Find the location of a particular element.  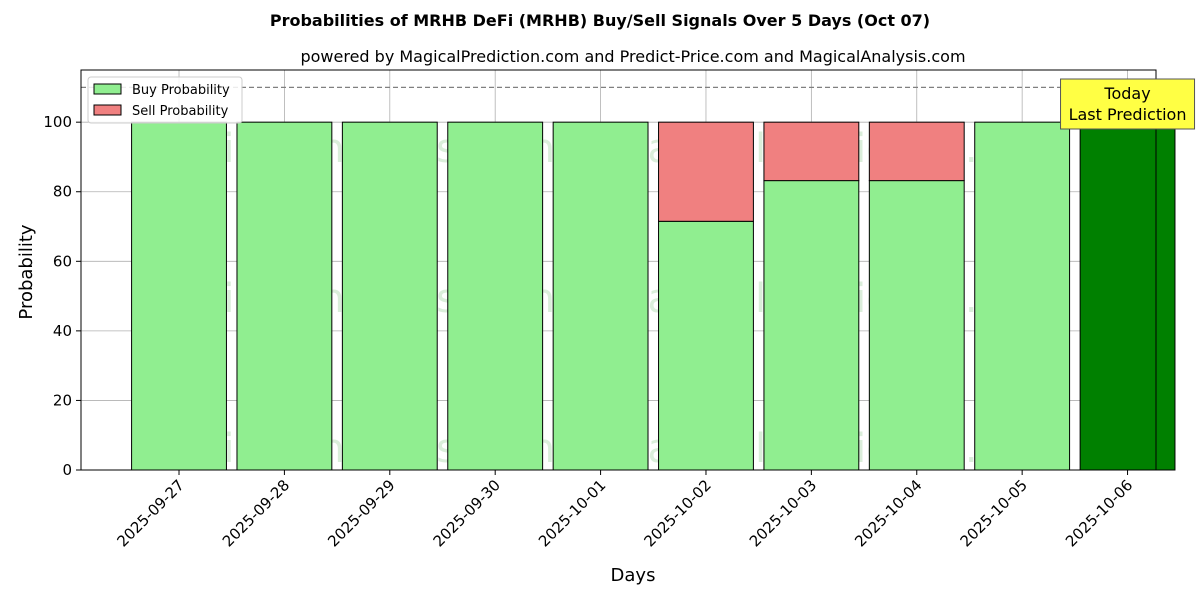

x-axis-label: Days is located at coordinates (633, 575).